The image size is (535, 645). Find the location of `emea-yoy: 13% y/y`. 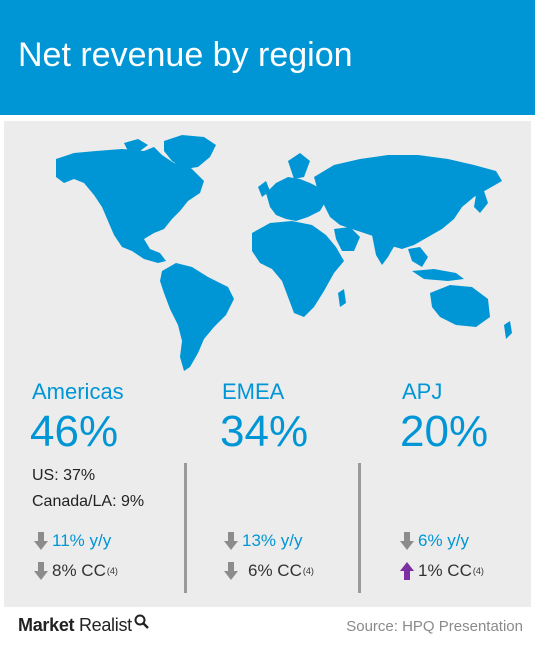

emea-yoy: 13% y/y is located at coordinates (263, 541).